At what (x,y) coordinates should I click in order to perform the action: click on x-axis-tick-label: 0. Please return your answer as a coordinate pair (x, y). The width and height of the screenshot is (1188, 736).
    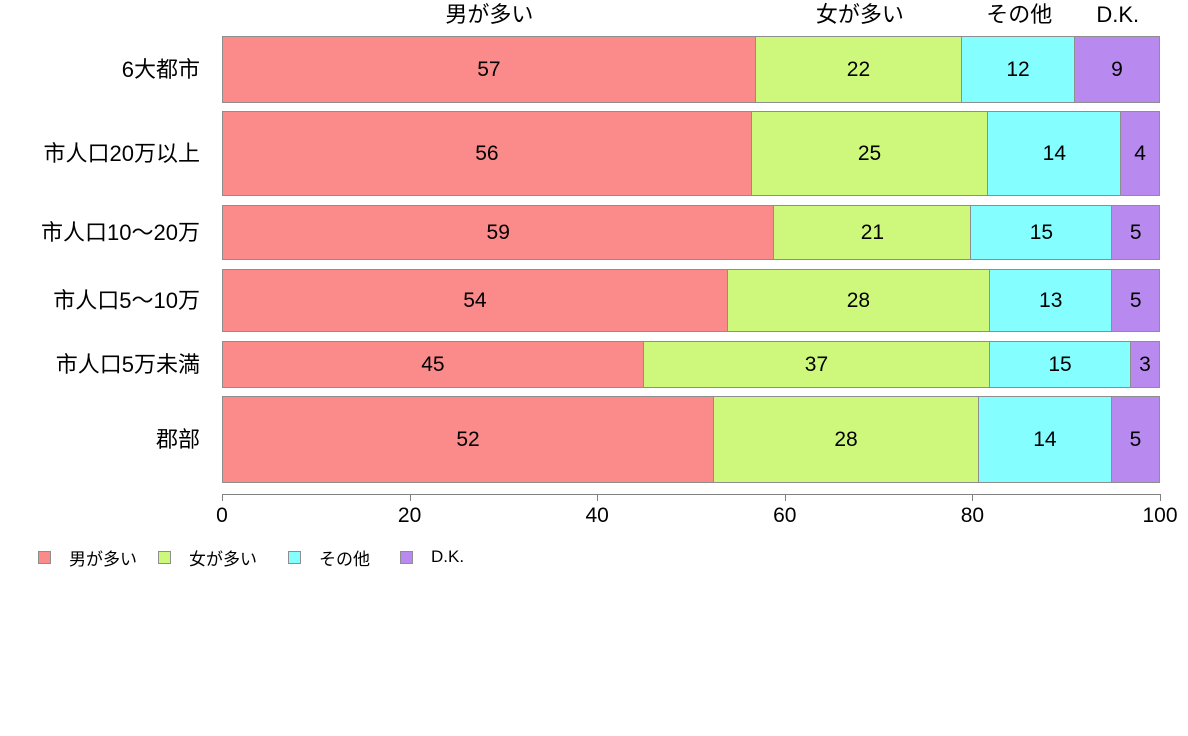
    Looking at the image, I should click on (222, 515).